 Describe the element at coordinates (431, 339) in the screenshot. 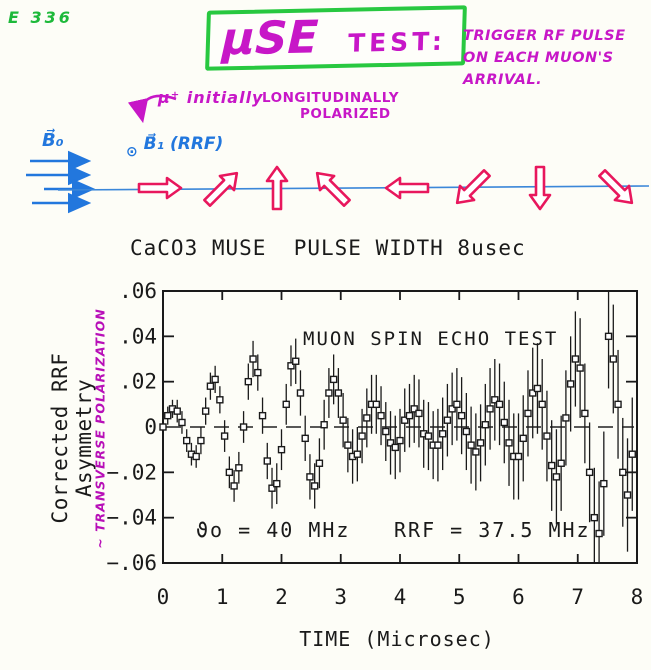

I see `inplot-title: MUON SPIN ECHO TEST` at that location.